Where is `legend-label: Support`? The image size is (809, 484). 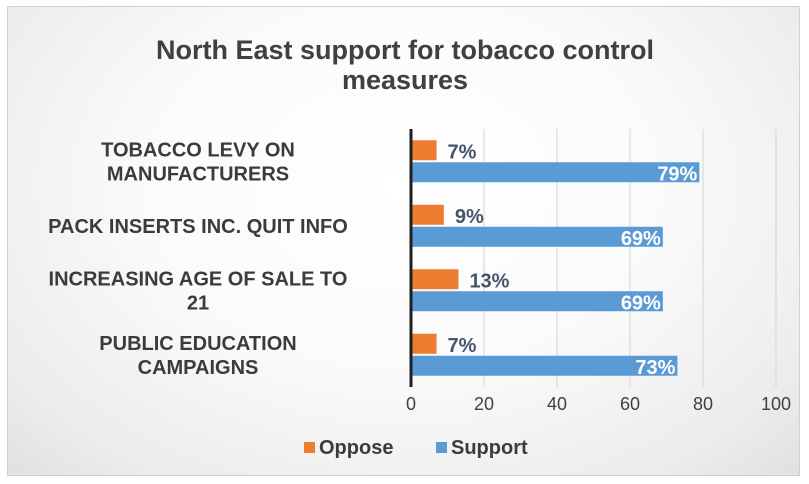
legend-label: Support is located at coordinates (489, 448).